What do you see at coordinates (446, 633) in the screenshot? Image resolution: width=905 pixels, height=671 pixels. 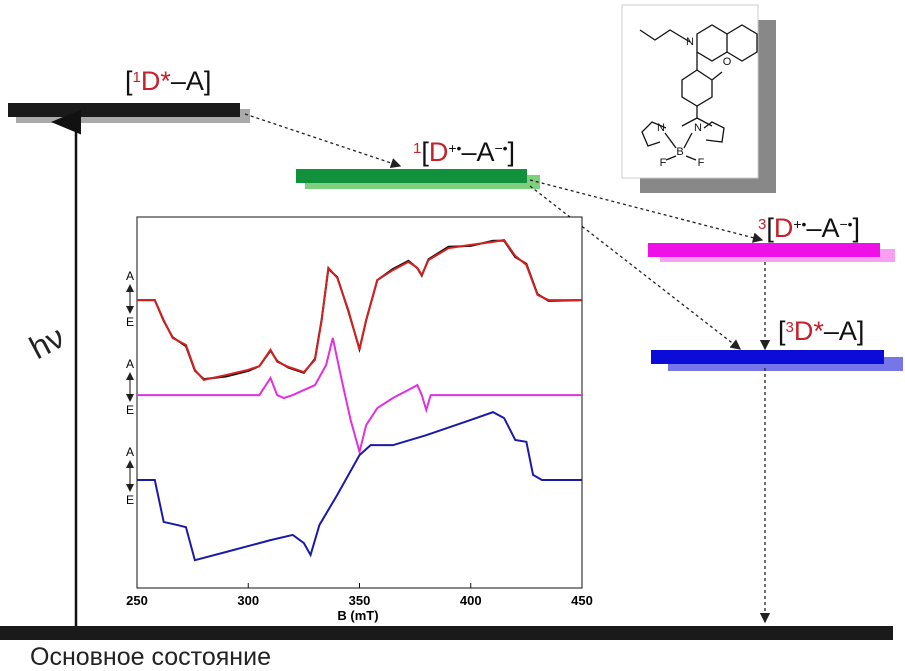 I see `level-ground` at bounding box center [446, 633].